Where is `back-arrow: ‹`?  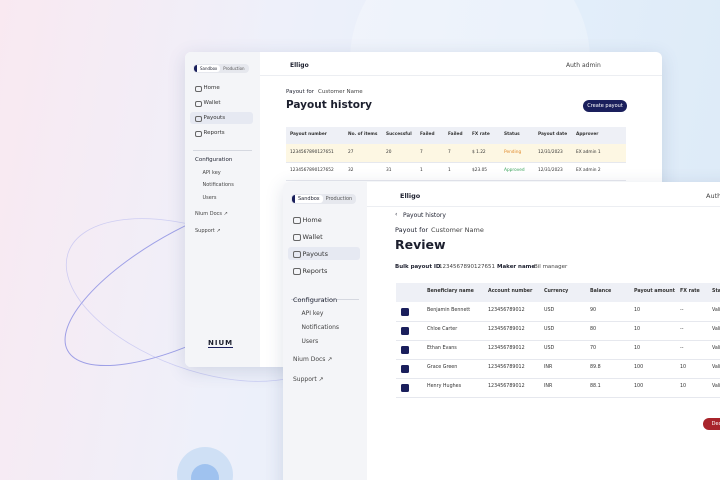 back-arrow: ‹ is located at coordinates (396, 214).